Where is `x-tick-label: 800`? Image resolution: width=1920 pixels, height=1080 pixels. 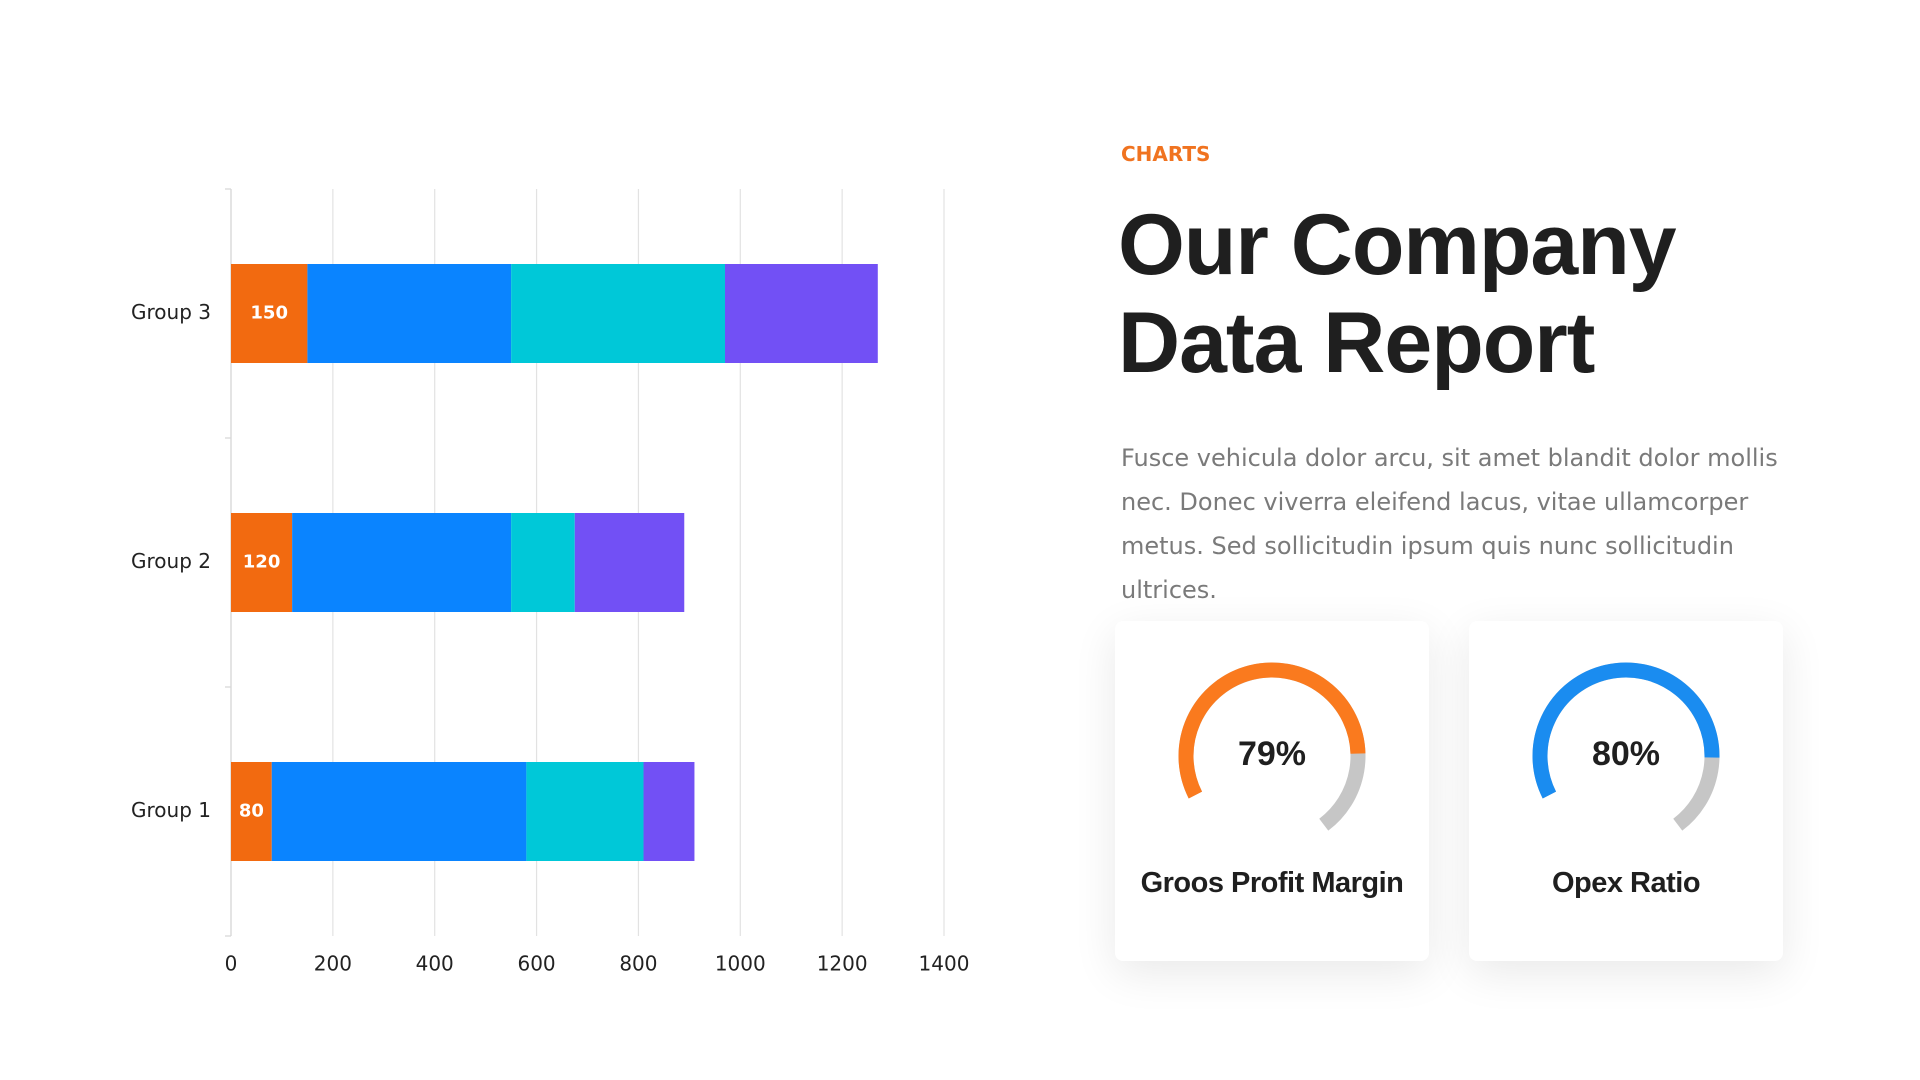
x-tick-label: 800 is located at coordinates (638, 964).